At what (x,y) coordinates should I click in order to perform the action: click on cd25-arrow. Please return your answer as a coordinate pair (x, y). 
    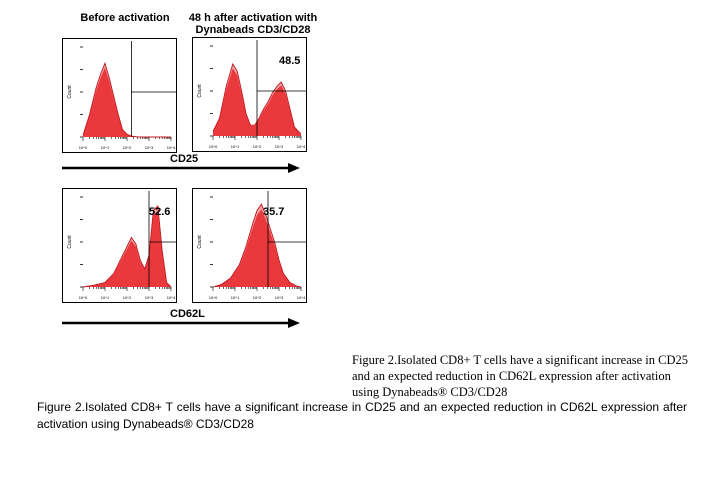
    Looking at the image, I should click on (181, 168).